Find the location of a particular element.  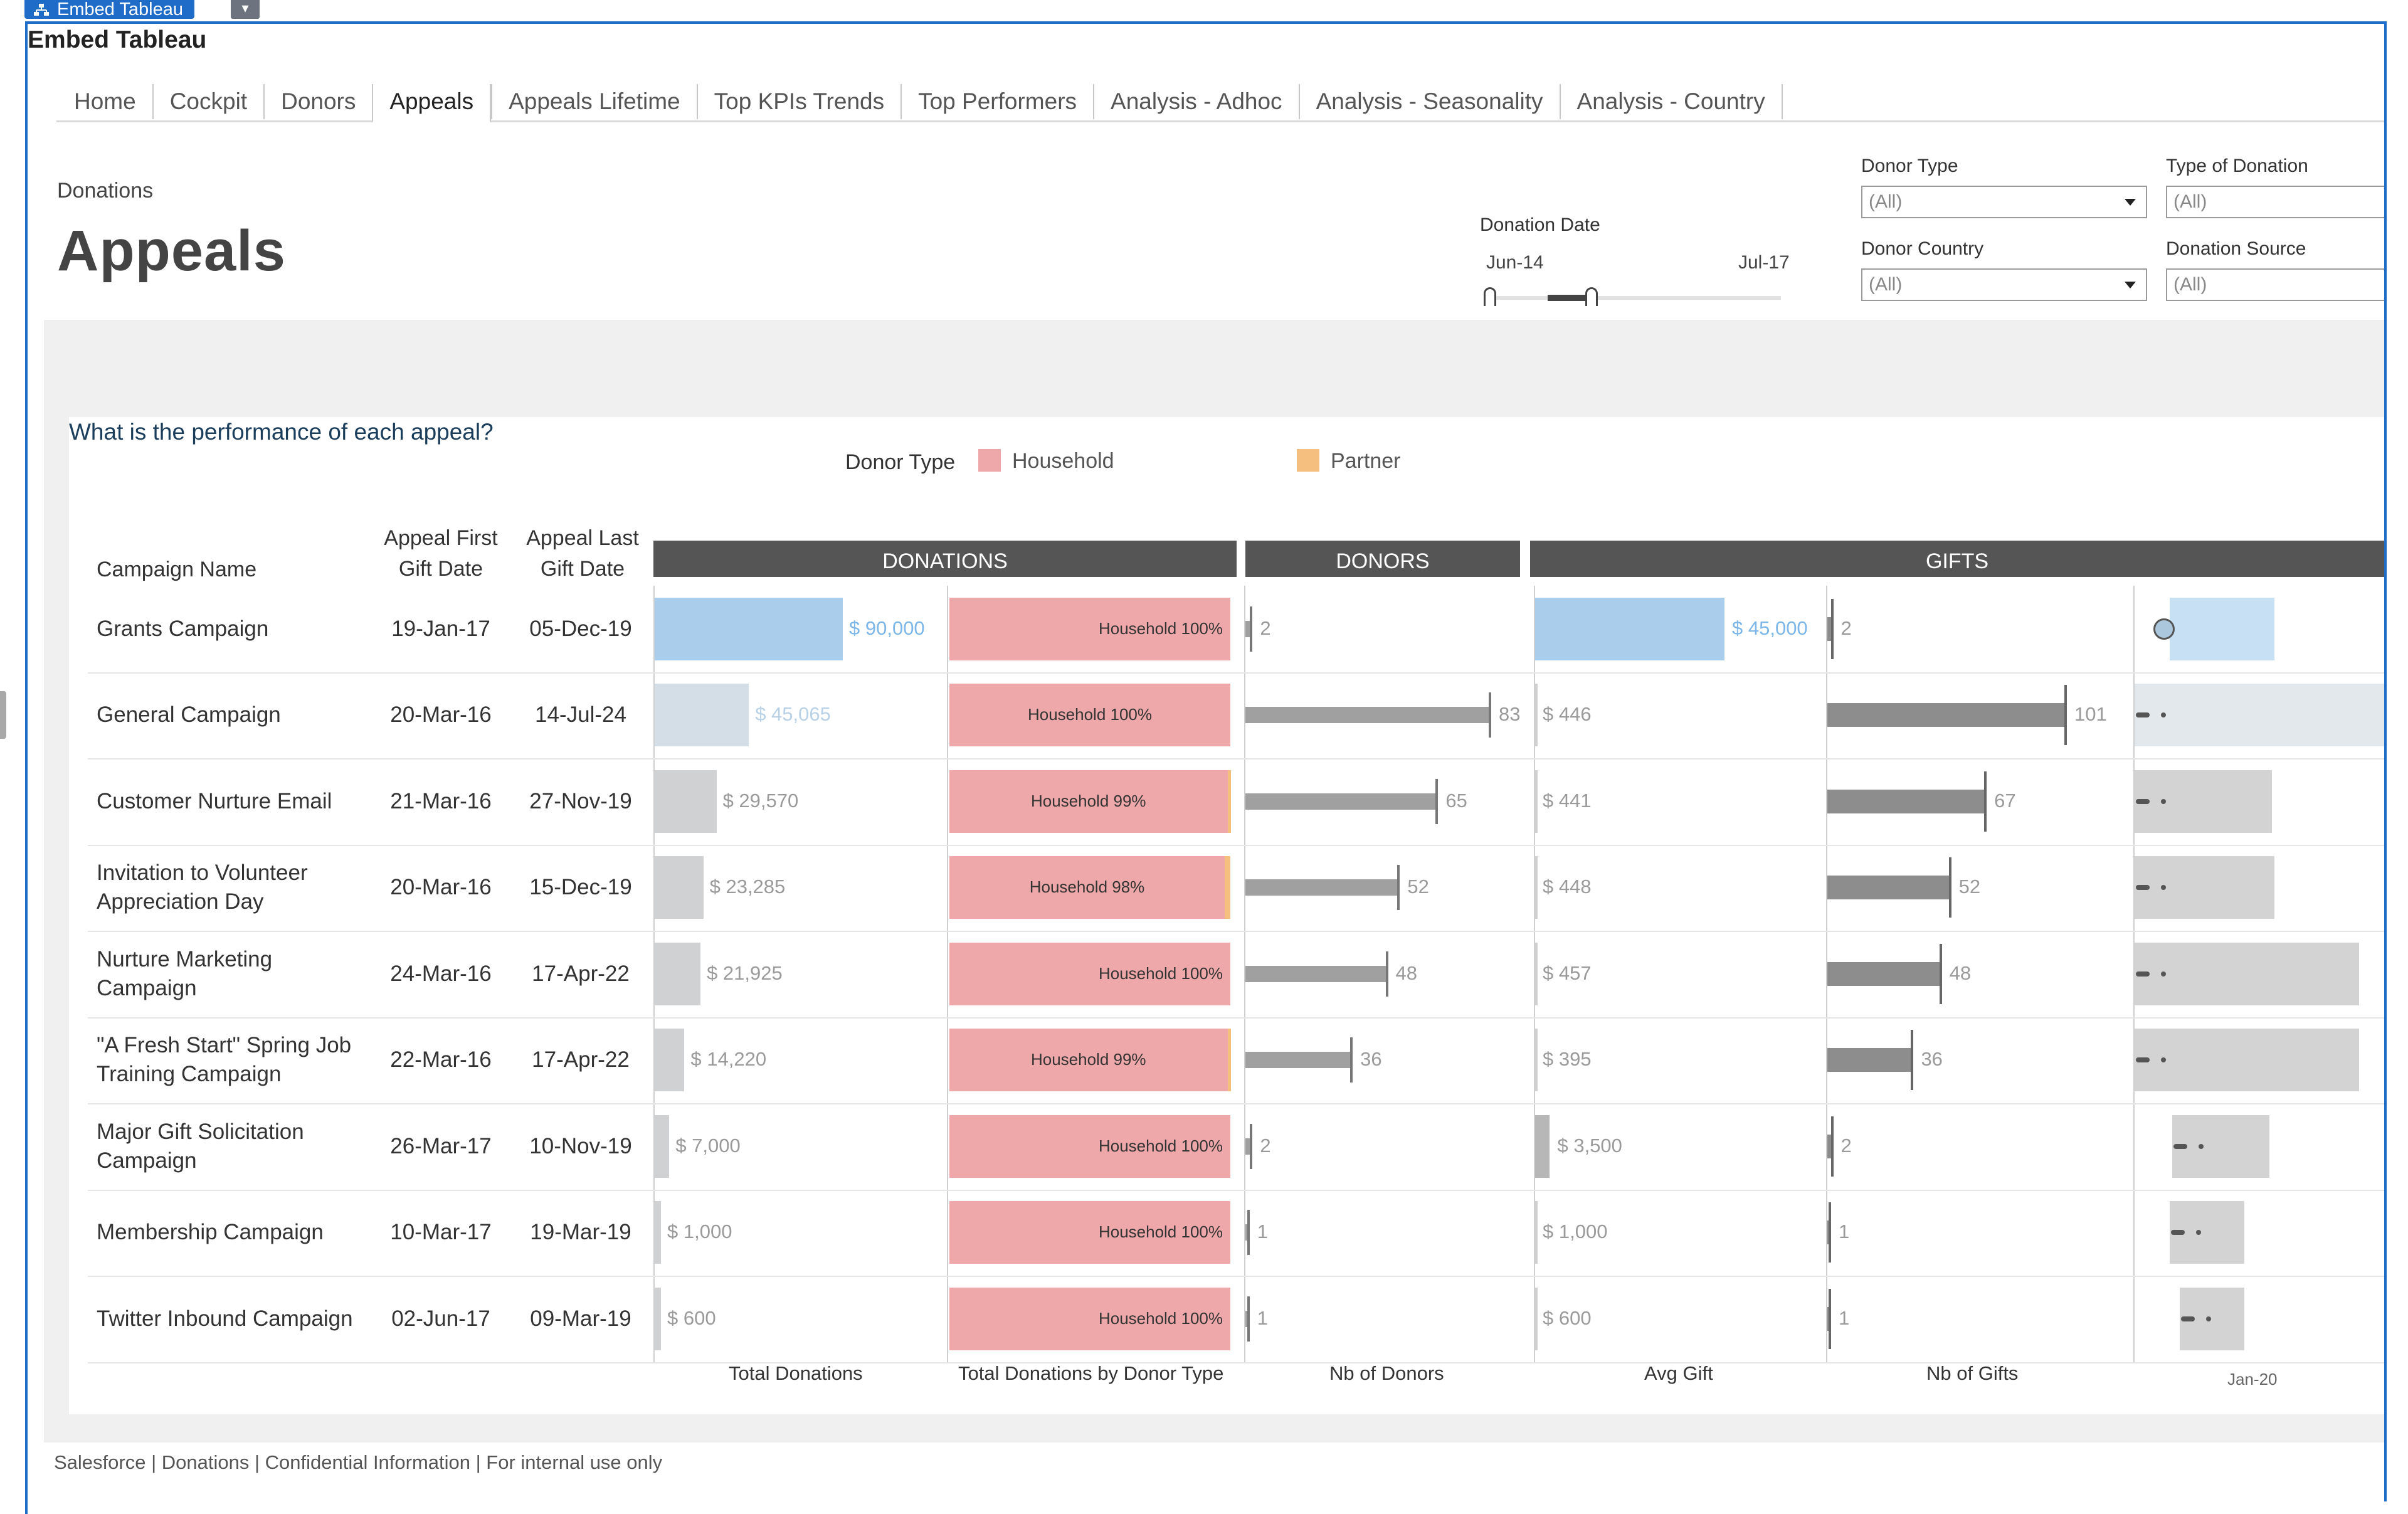

campaign-name: General Campaign is located at coordinates (189, 715).